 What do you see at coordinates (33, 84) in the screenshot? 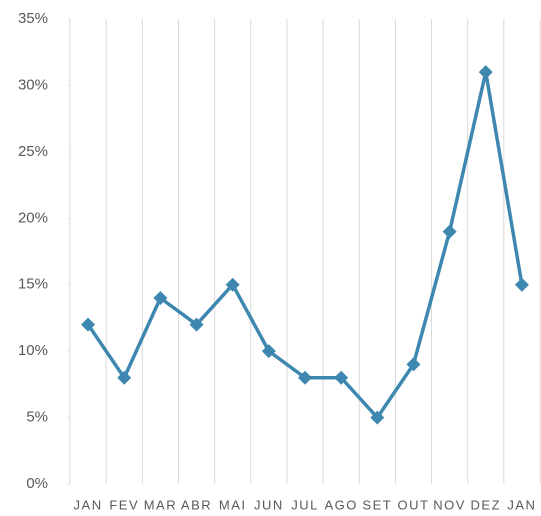
I see `y-tick-label: 30%` at bounding box center [33, 84].